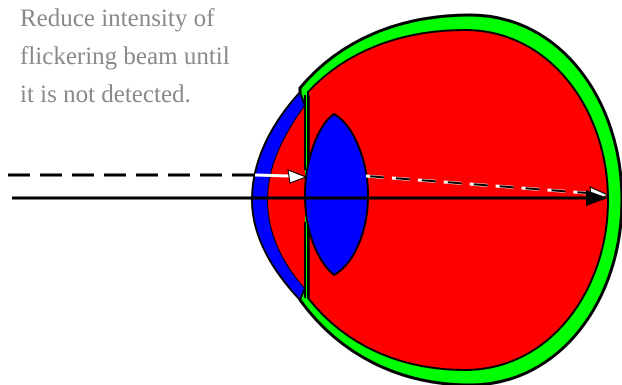 This screenshot has width=622, height=385. Describe the element at coordinates (272, 175) in the screenshot. I see `flicker-beam-cornea` at that location.